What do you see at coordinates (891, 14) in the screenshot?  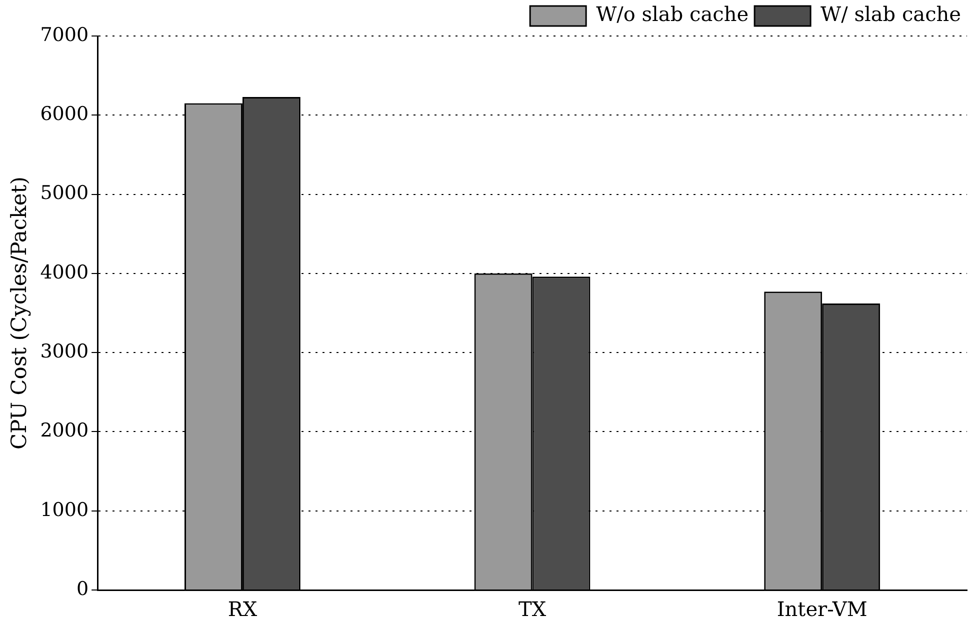 I see `legend-label: W/ slab cache` at bounding box center [891, 14].